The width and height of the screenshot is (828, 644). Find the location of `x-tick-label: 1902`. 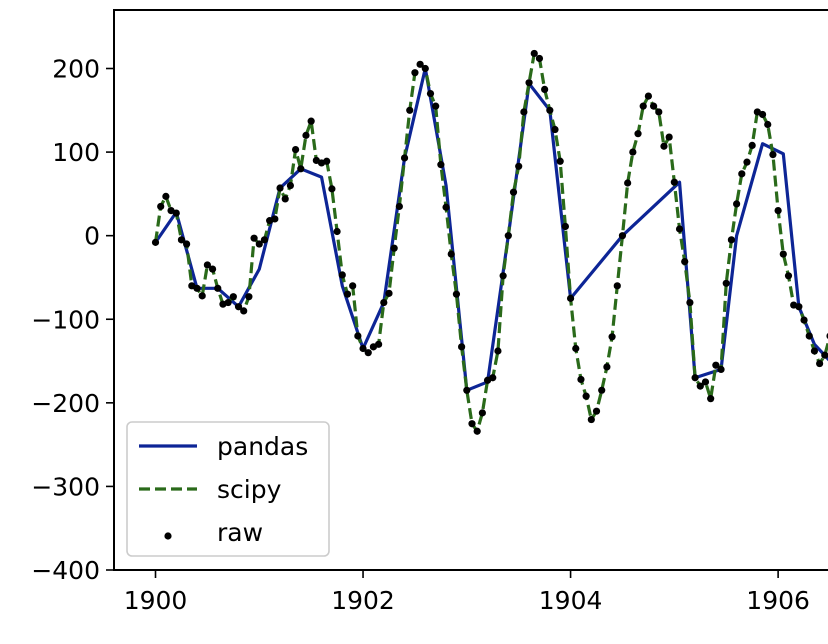

x-tick-label: 1902 is located at coordinates (363, 600).